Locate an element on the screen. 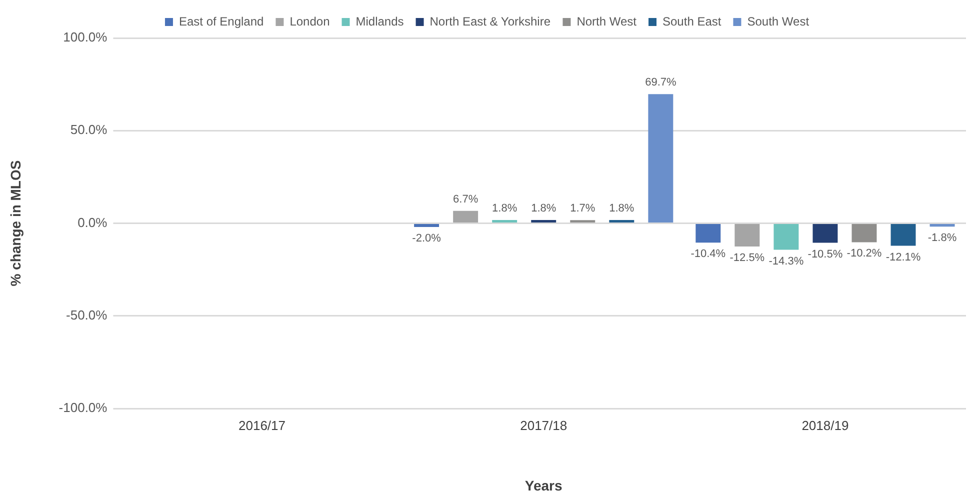 The height and width of the screenshot is (499, 980). legend-label: Midlands is located at coordinates (380, 21).